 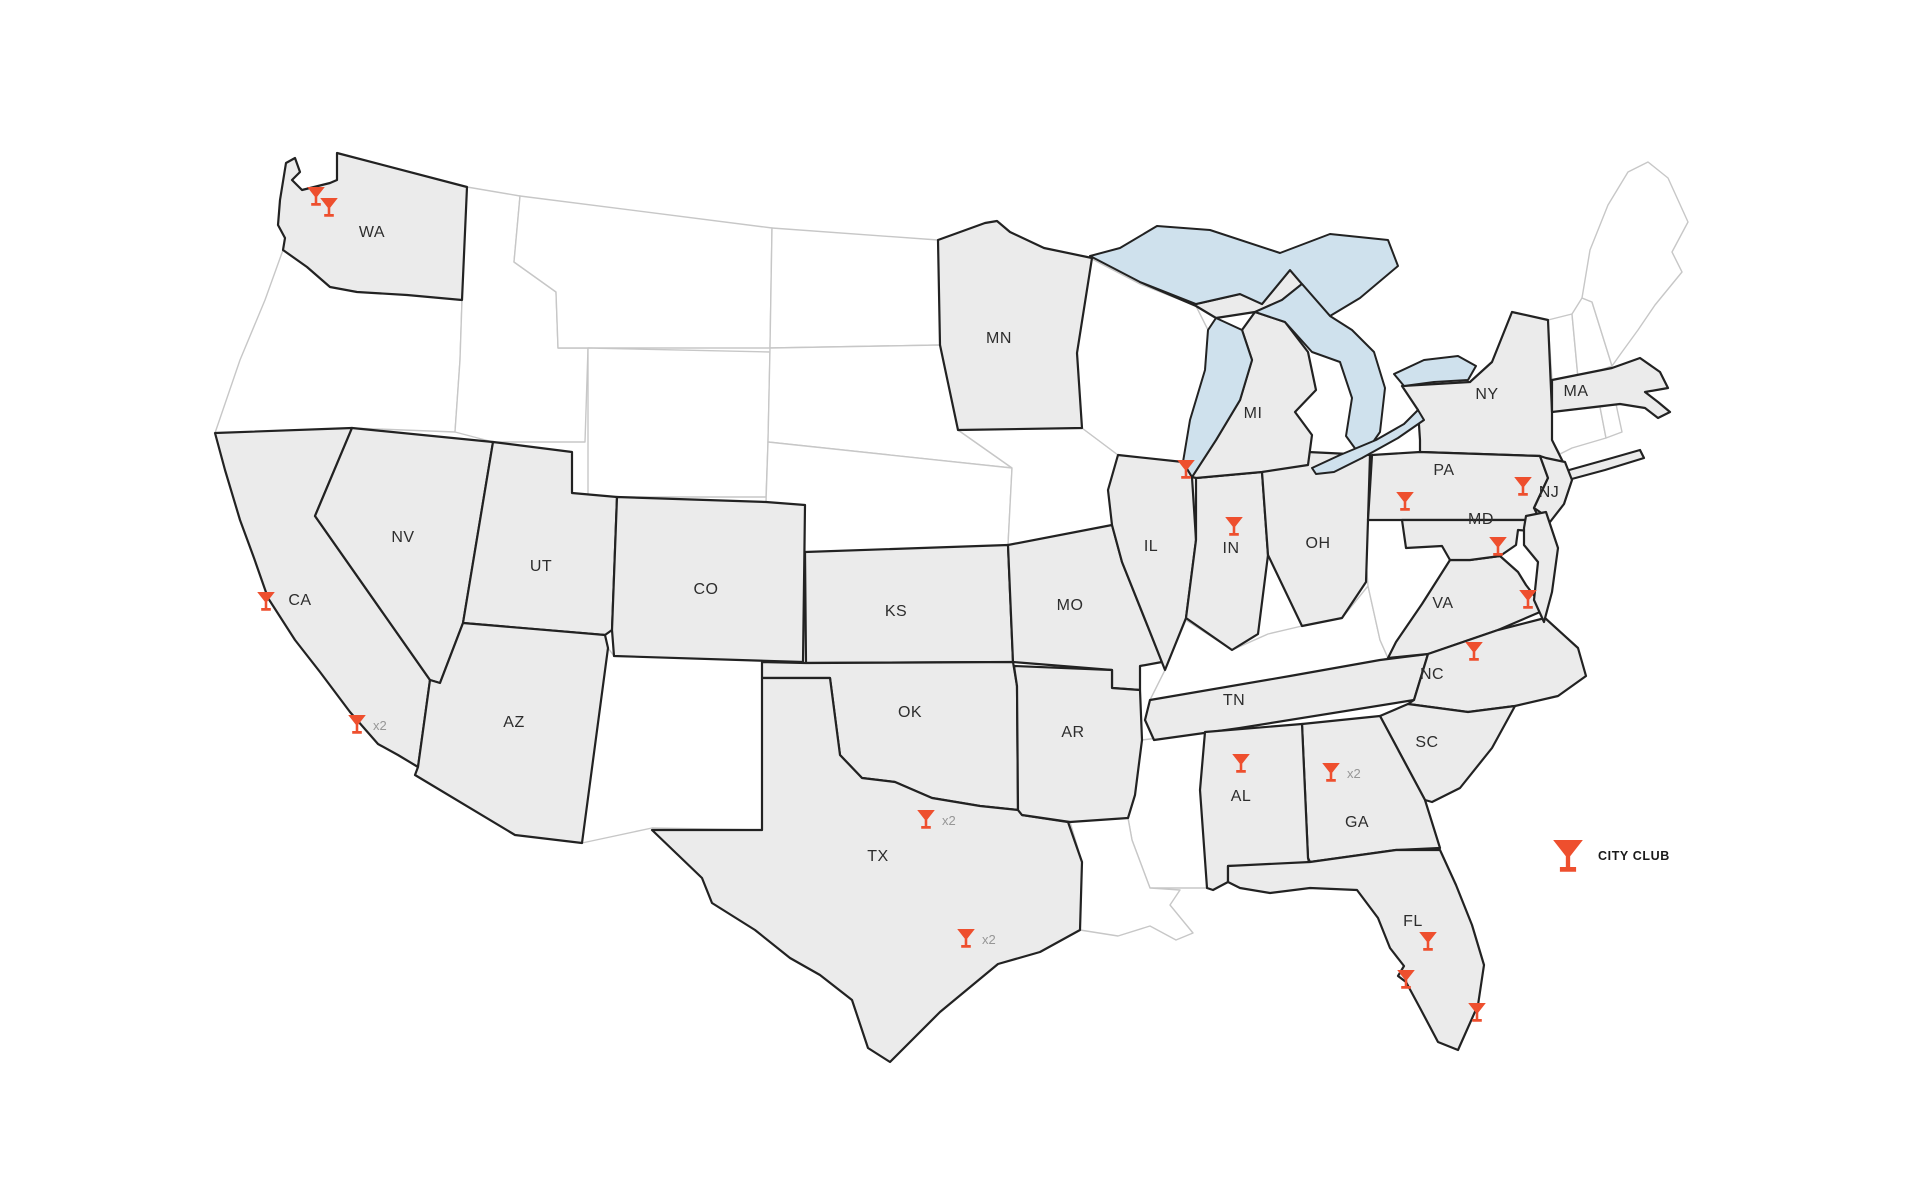 I want to click on lake-michigan, so click(x=1217, y=397).